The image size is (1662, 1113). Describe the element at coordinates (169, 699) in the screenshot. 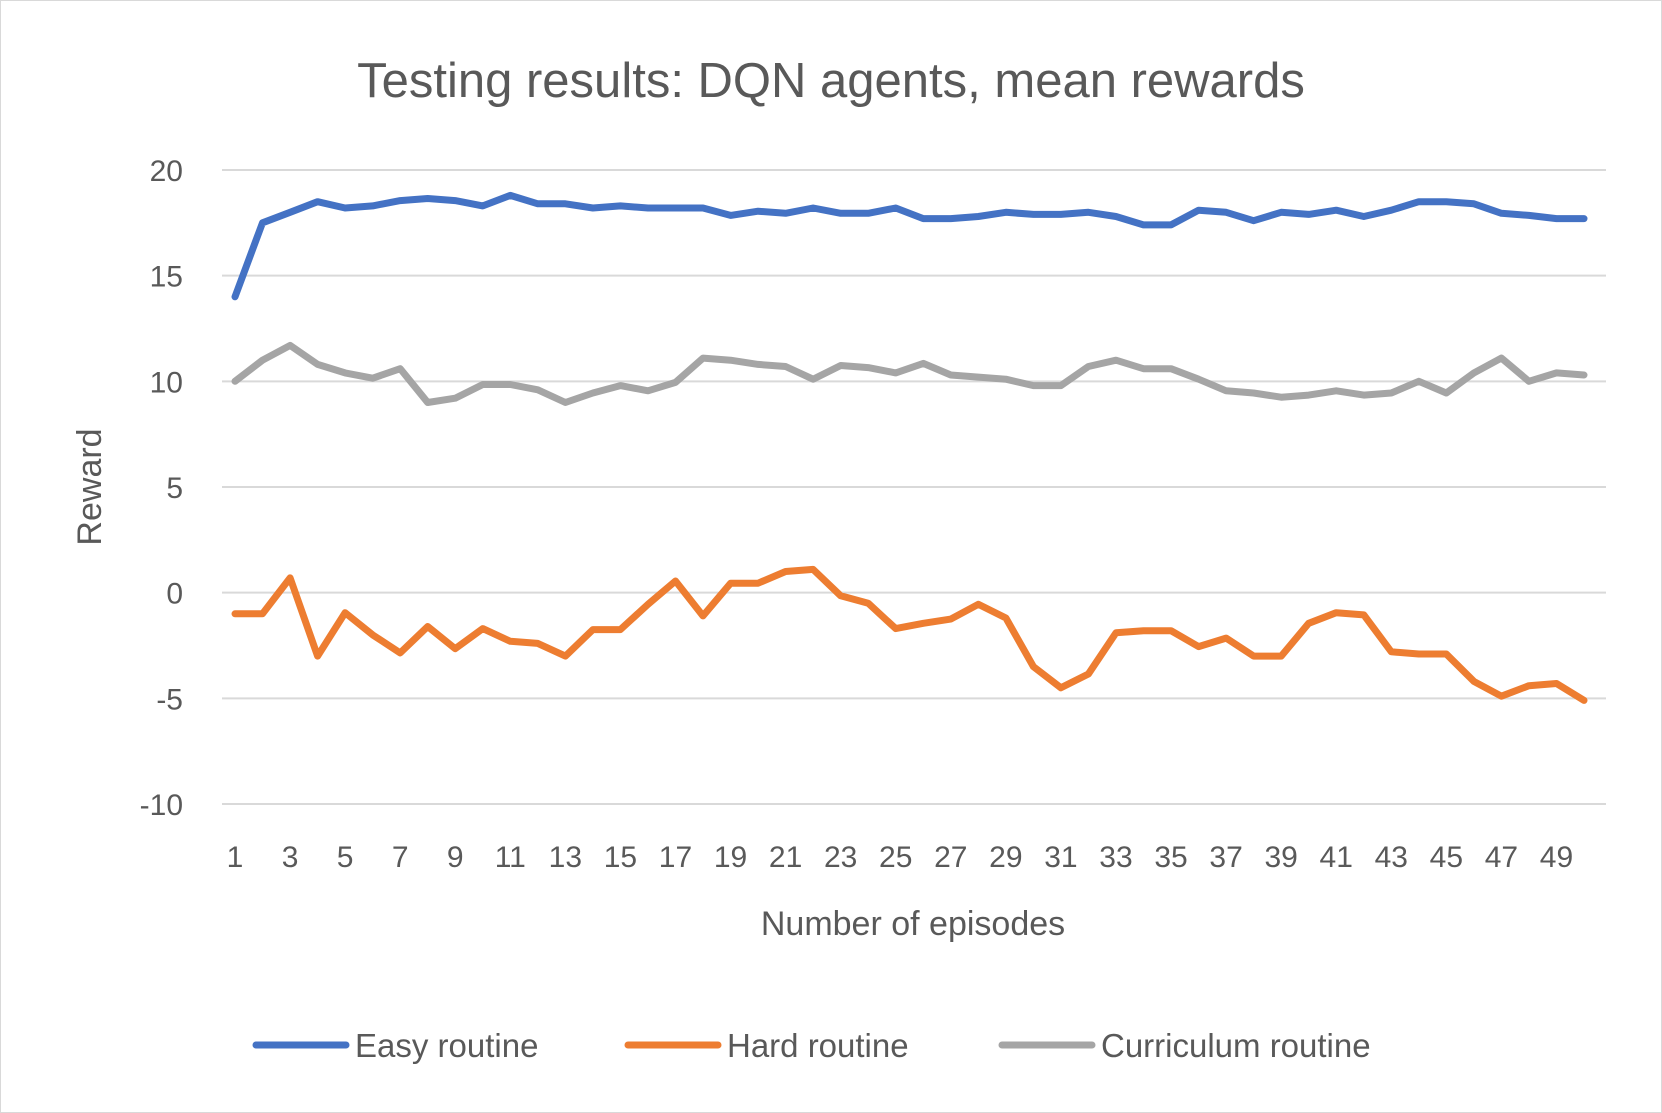

I see `y-tick-label: -5` at that location.